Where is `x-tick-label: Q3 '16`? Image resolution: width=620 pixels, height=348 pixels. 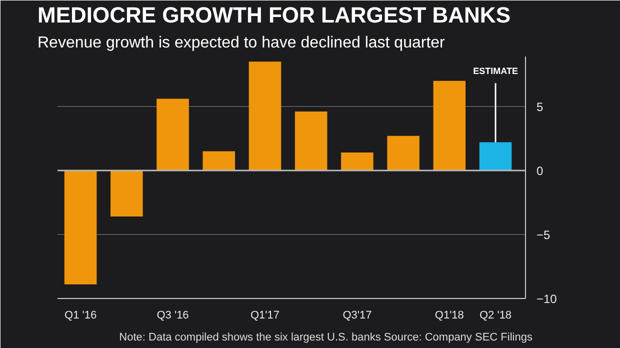
x-tick-label: Q3 '16 is located at coordinates (172, 316).